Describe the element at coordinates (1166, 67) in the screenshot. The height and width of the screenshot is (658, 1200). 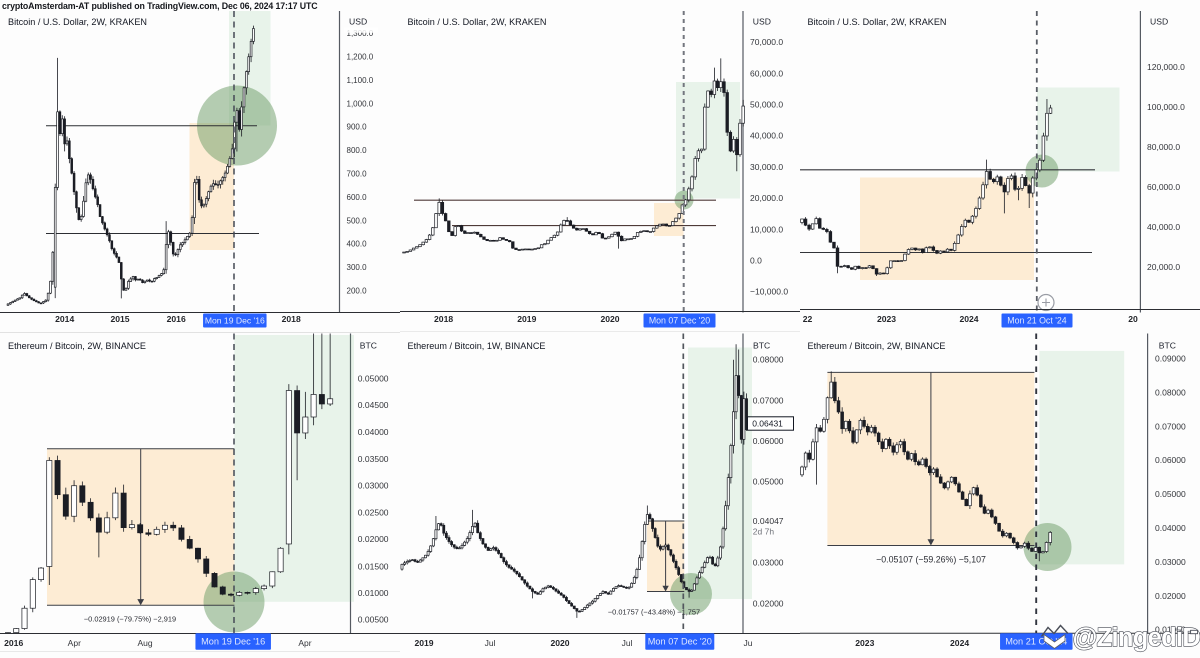
I see `svg-text: 120,000.0` at that location.